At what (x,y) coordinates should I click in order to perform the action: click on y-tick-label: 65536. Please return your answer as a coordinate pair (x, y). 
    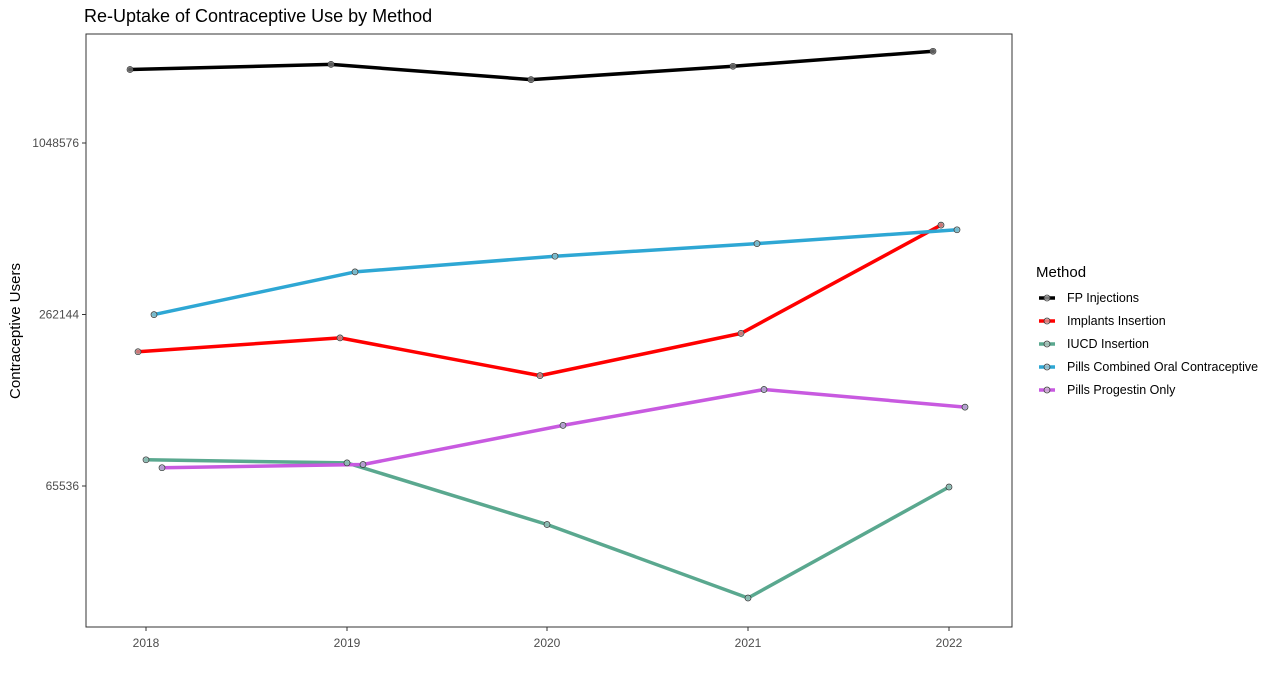
    Looking at the image, I should click on (63, 486).